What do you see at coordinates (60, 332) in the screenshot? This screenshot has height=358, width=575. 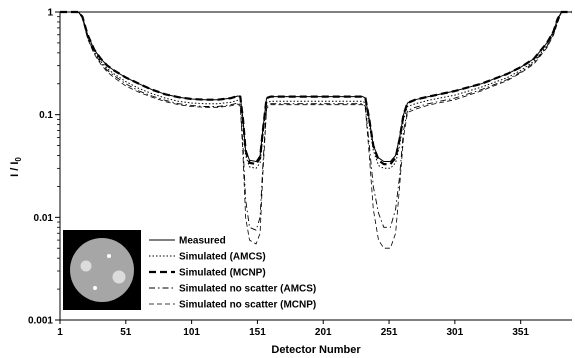 I see `x-tick-label: 1` at bounding box center [60, 332].